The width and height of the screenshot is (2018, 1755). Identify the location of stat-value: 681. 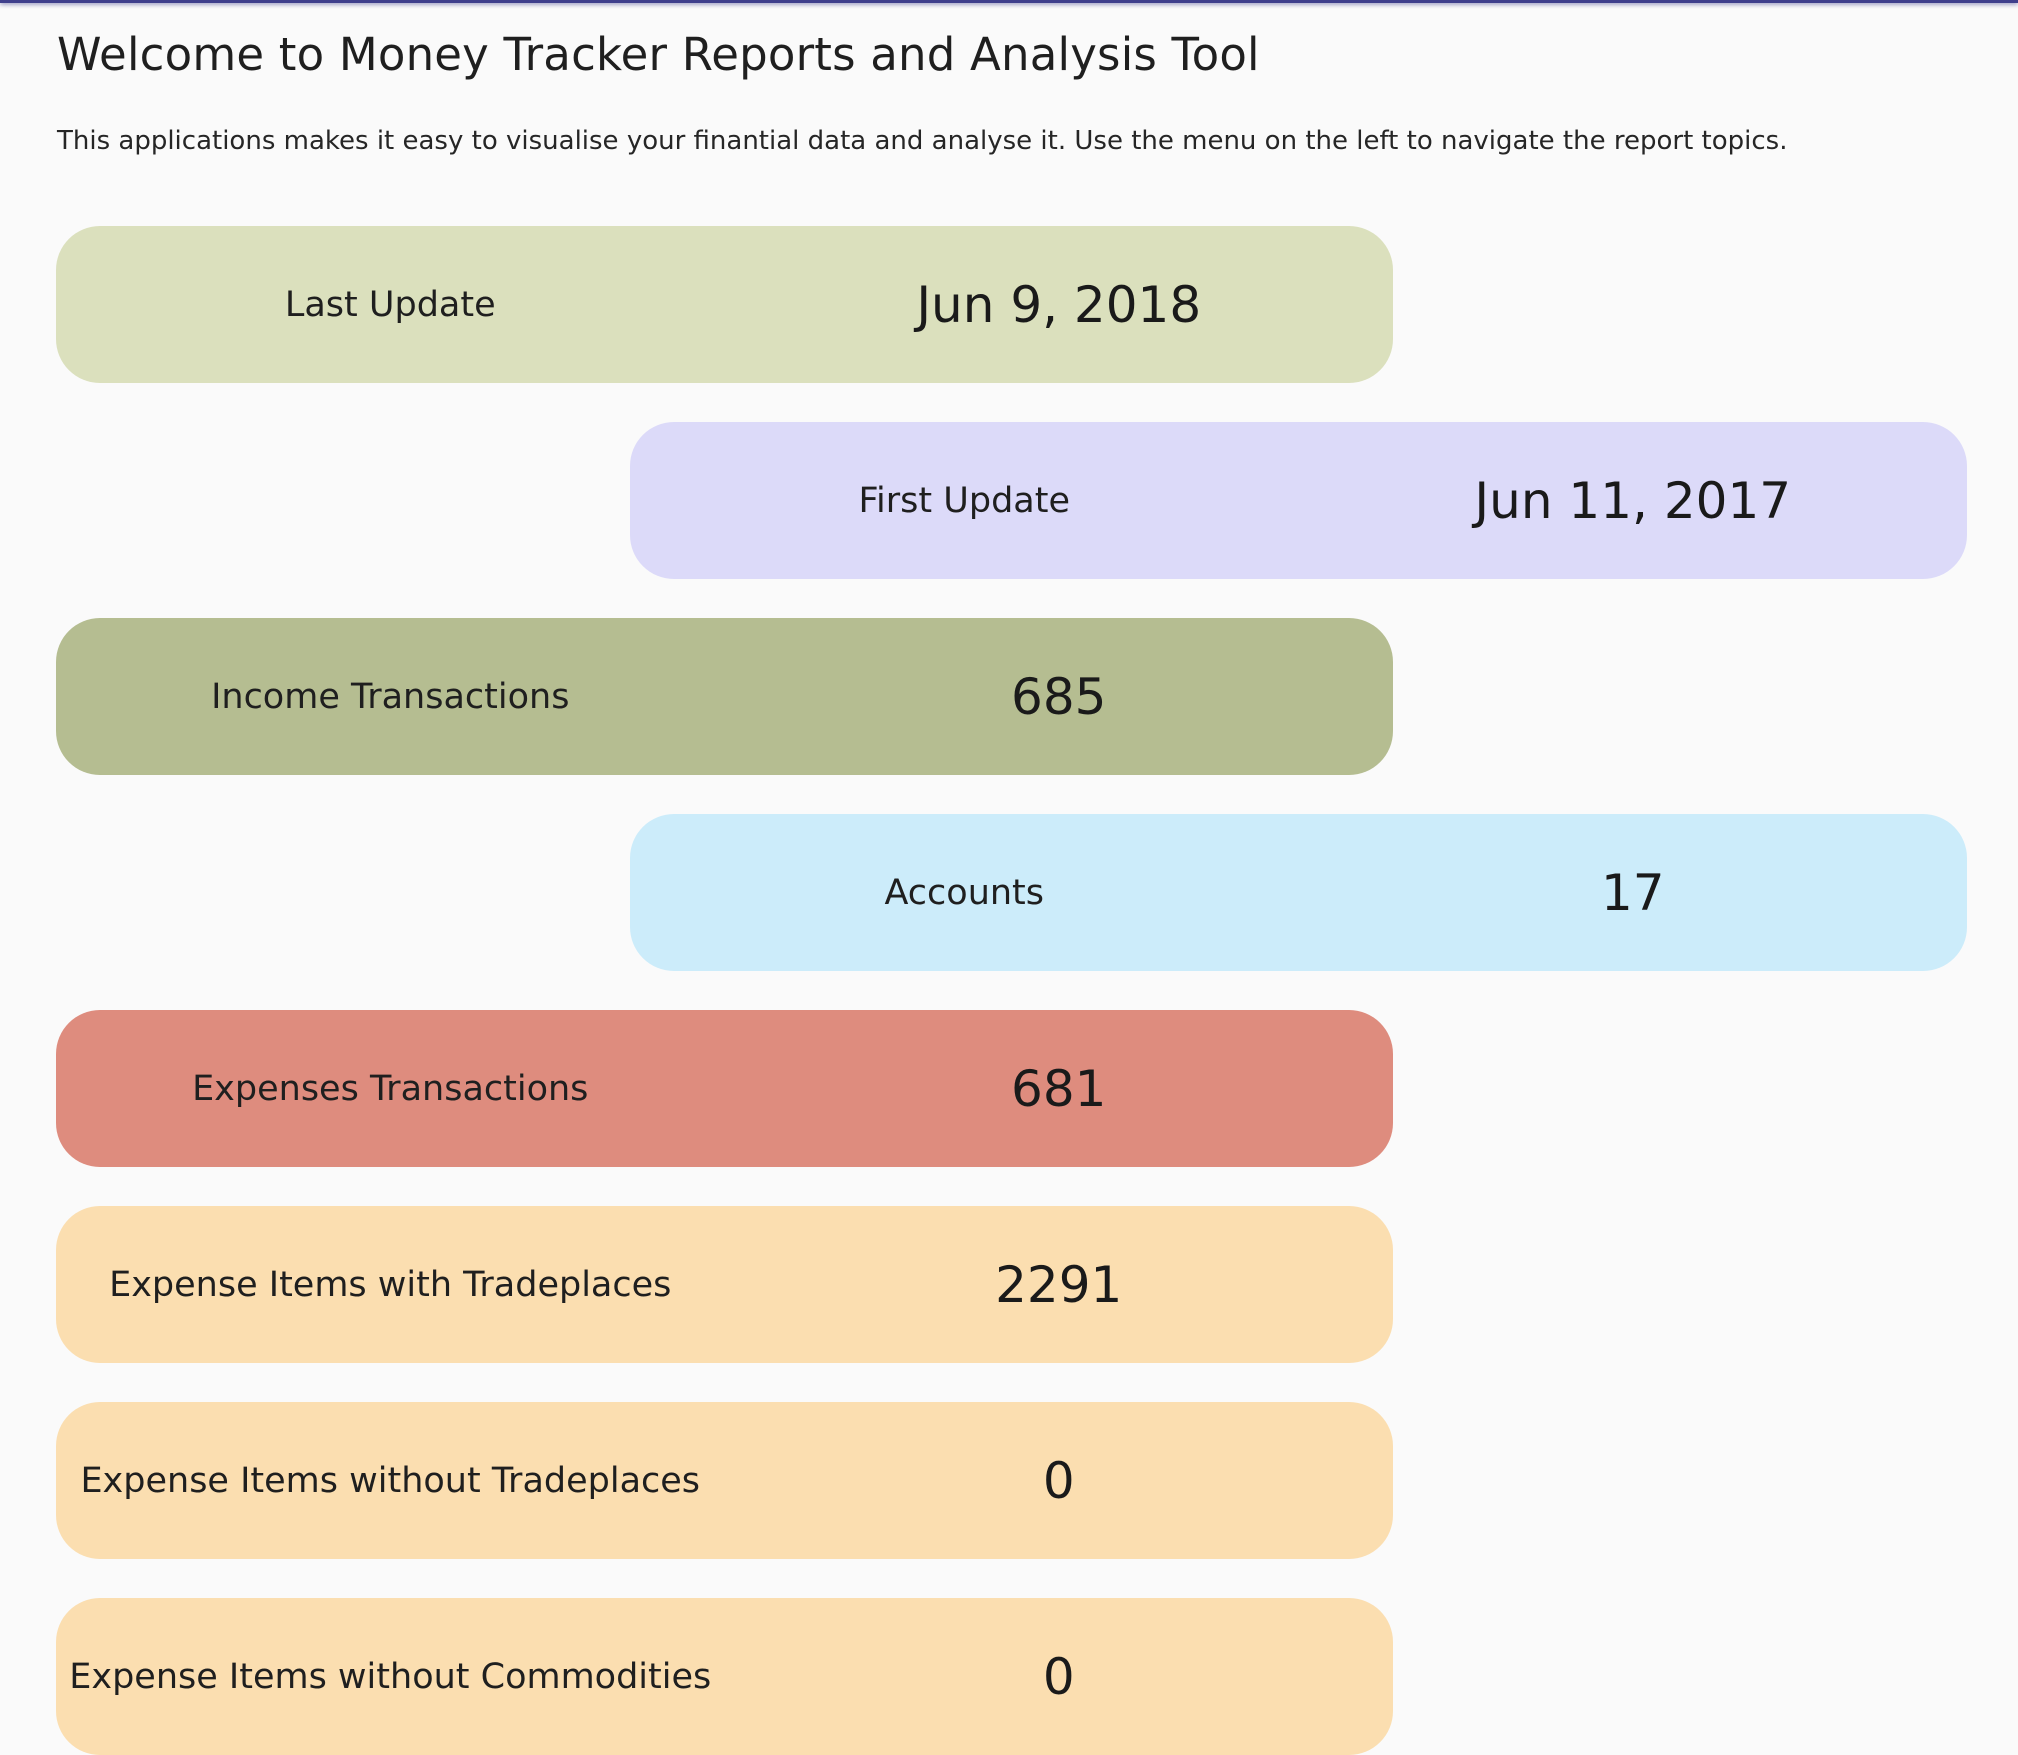
(1059, 1088).